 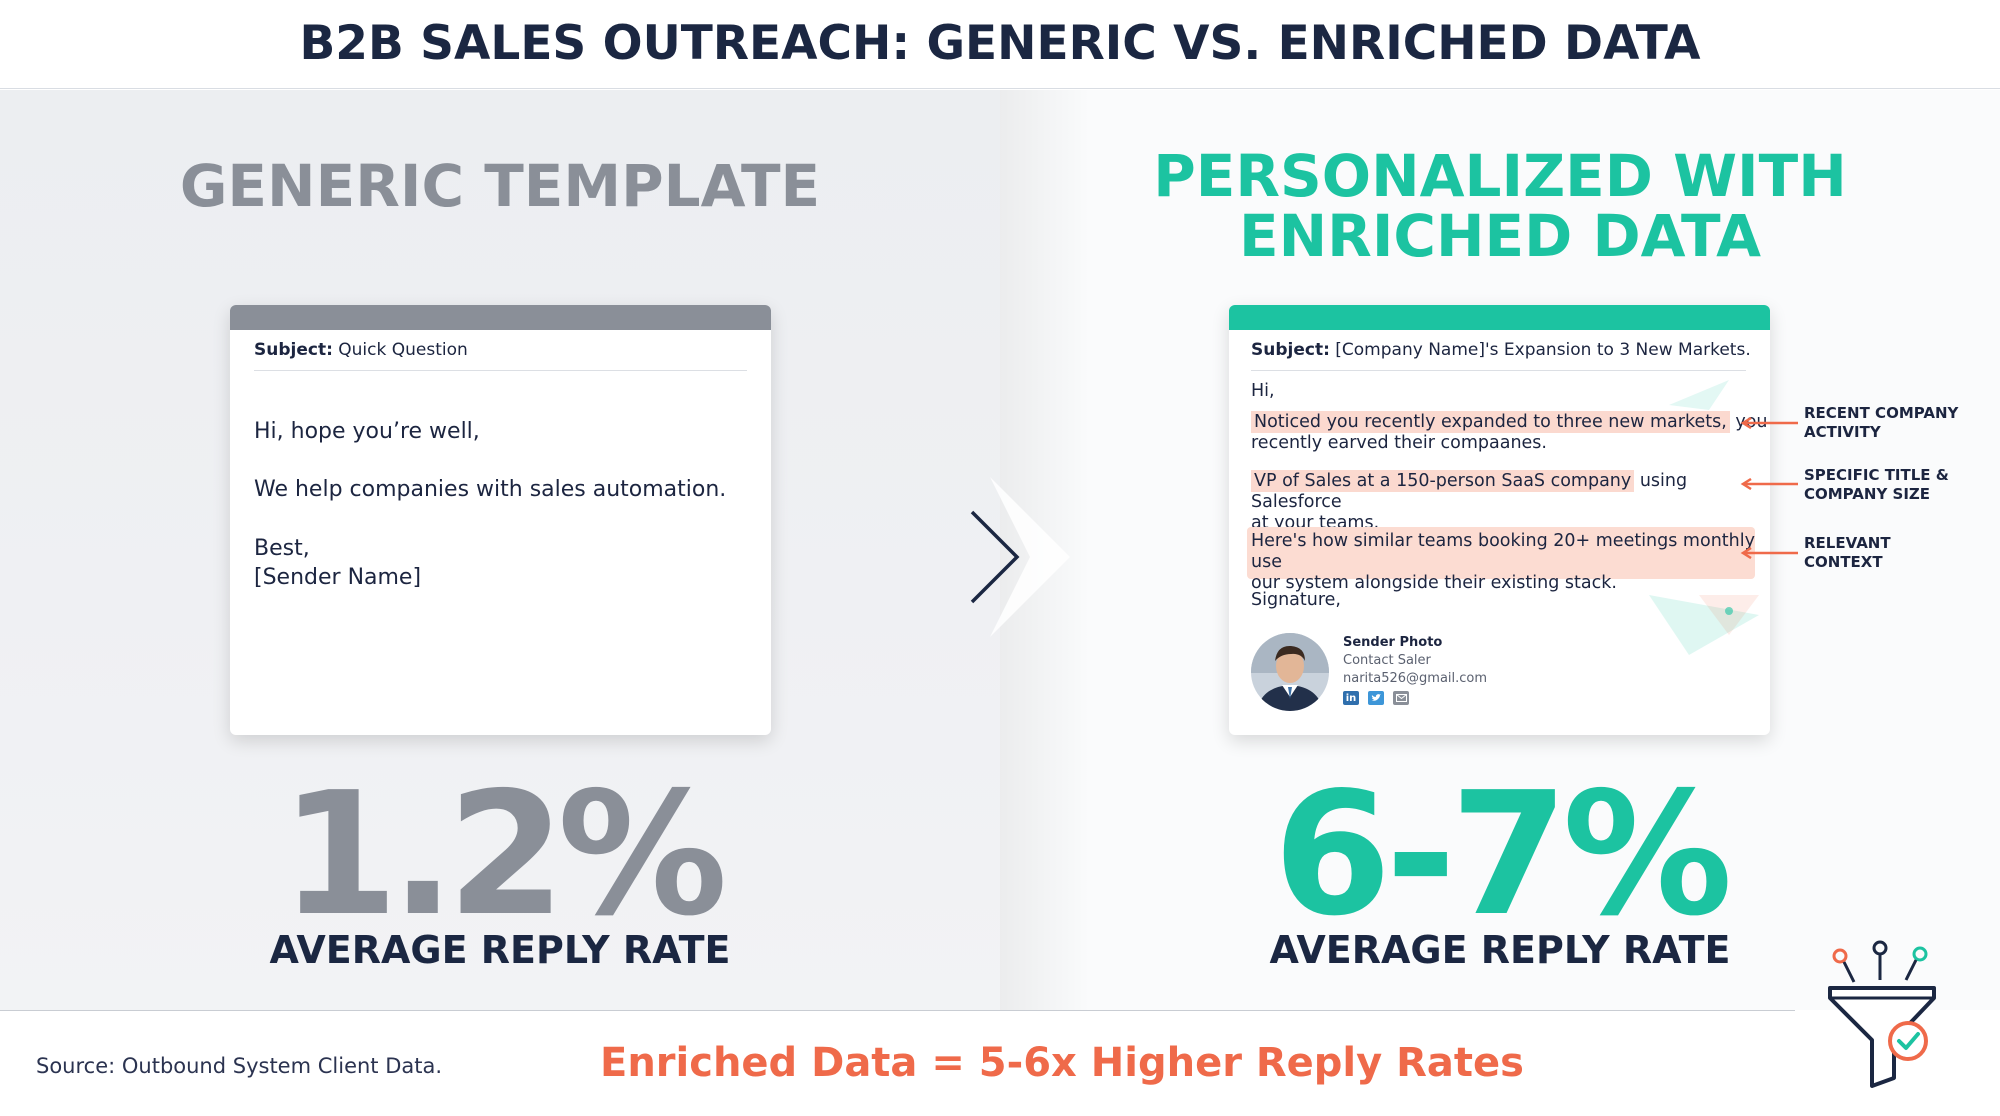 What do you see at coordinates (1443, 481) in the screenshot?
I see `highlight-title-size: VP of Sales at a 150-person SaaS company` at bounding box center [1443, 481].